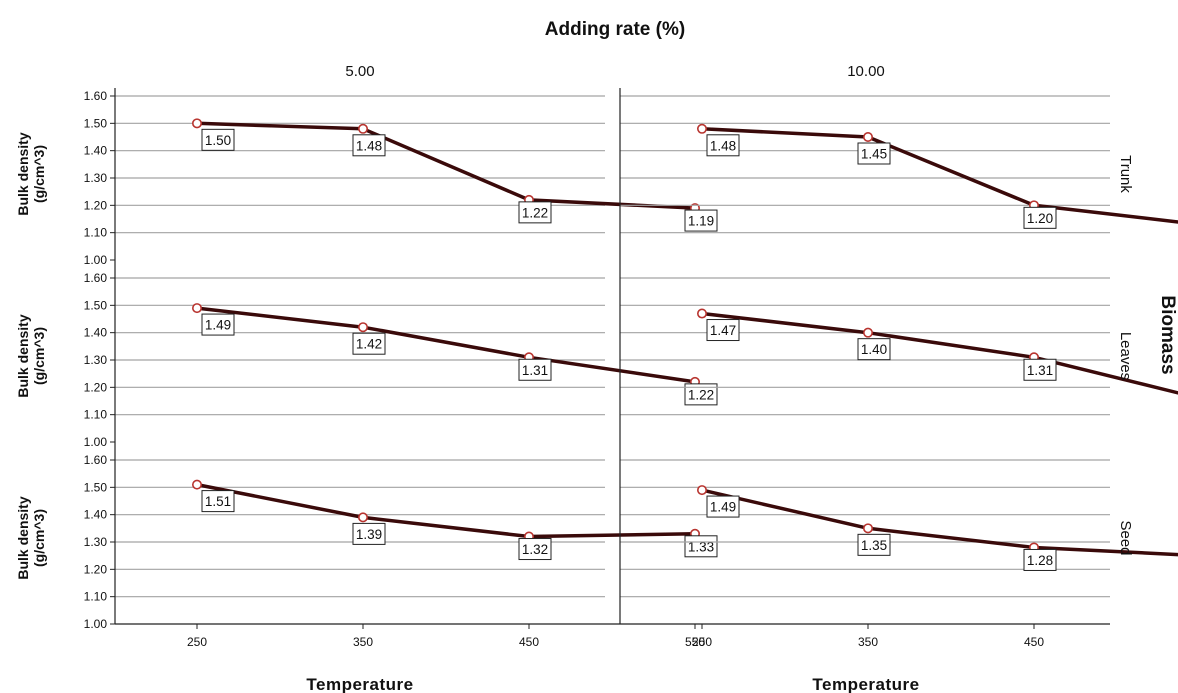  I want to click on panel-trunk-10-00: 1.481.451.201.13, so click(899, 164).